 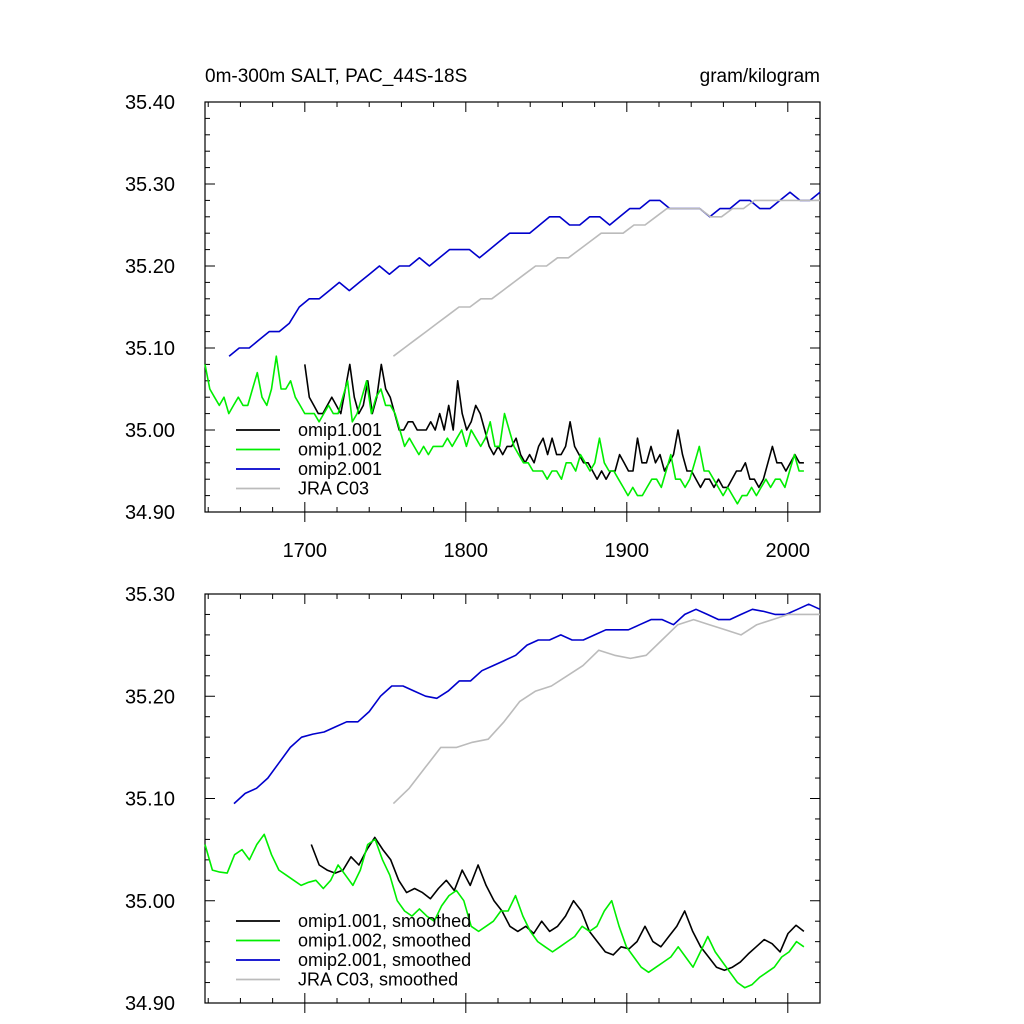 What do you see at coordinates (150, 349) in the screenshot?
I see `top-y-tick-label: 35.10` at bounding box center [150, 349].